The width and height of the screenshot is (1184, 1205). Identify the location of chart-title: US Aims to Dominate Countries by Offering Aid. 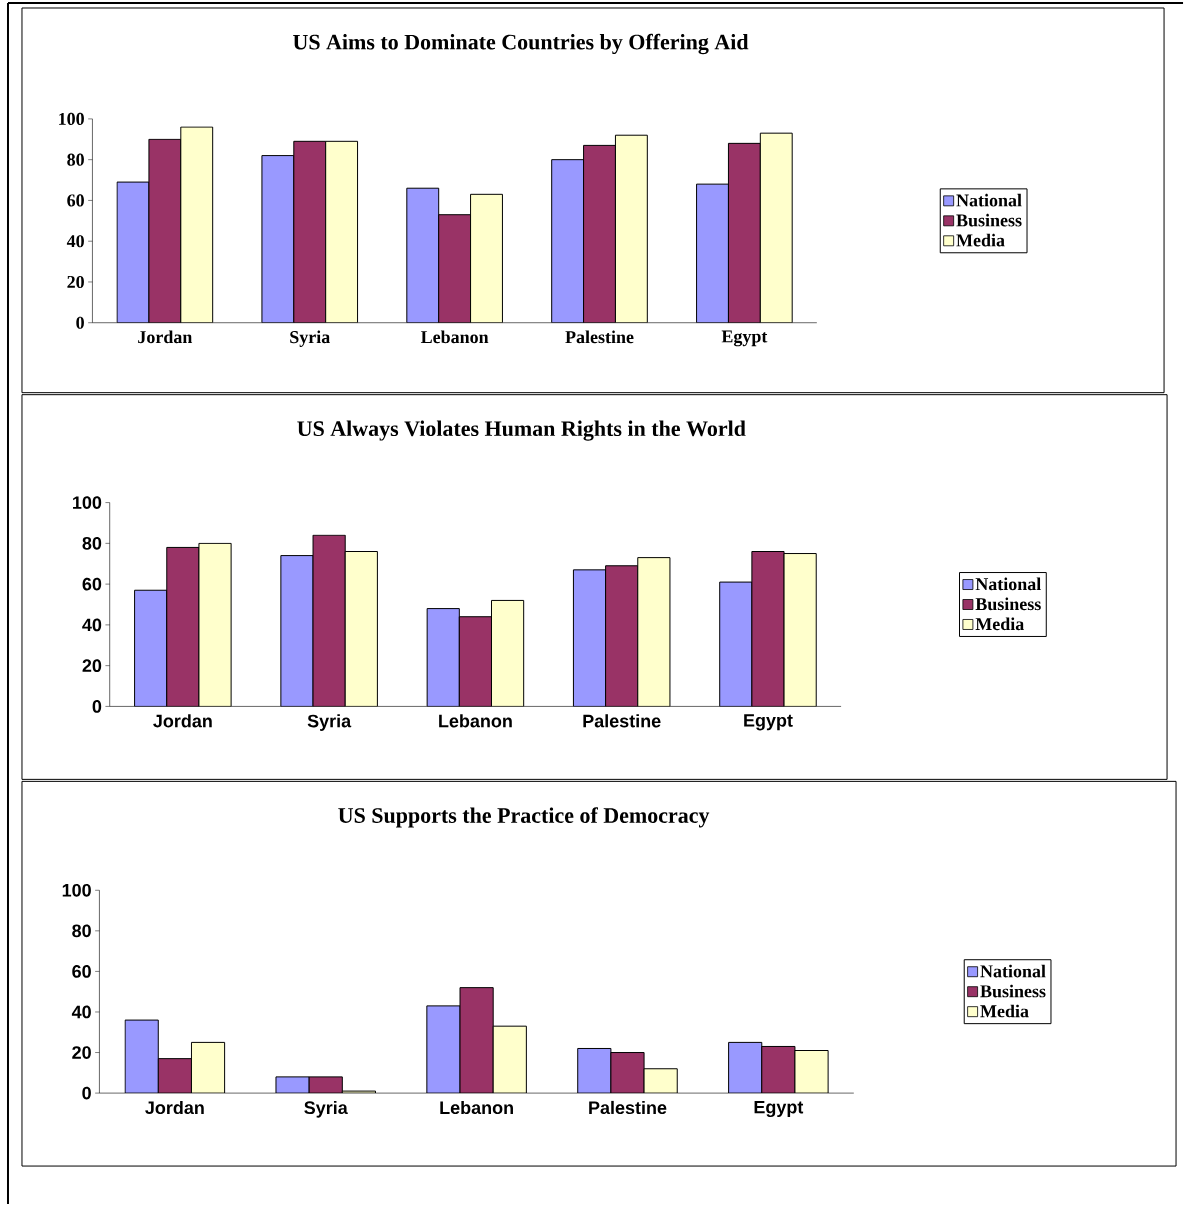
(521, 44).